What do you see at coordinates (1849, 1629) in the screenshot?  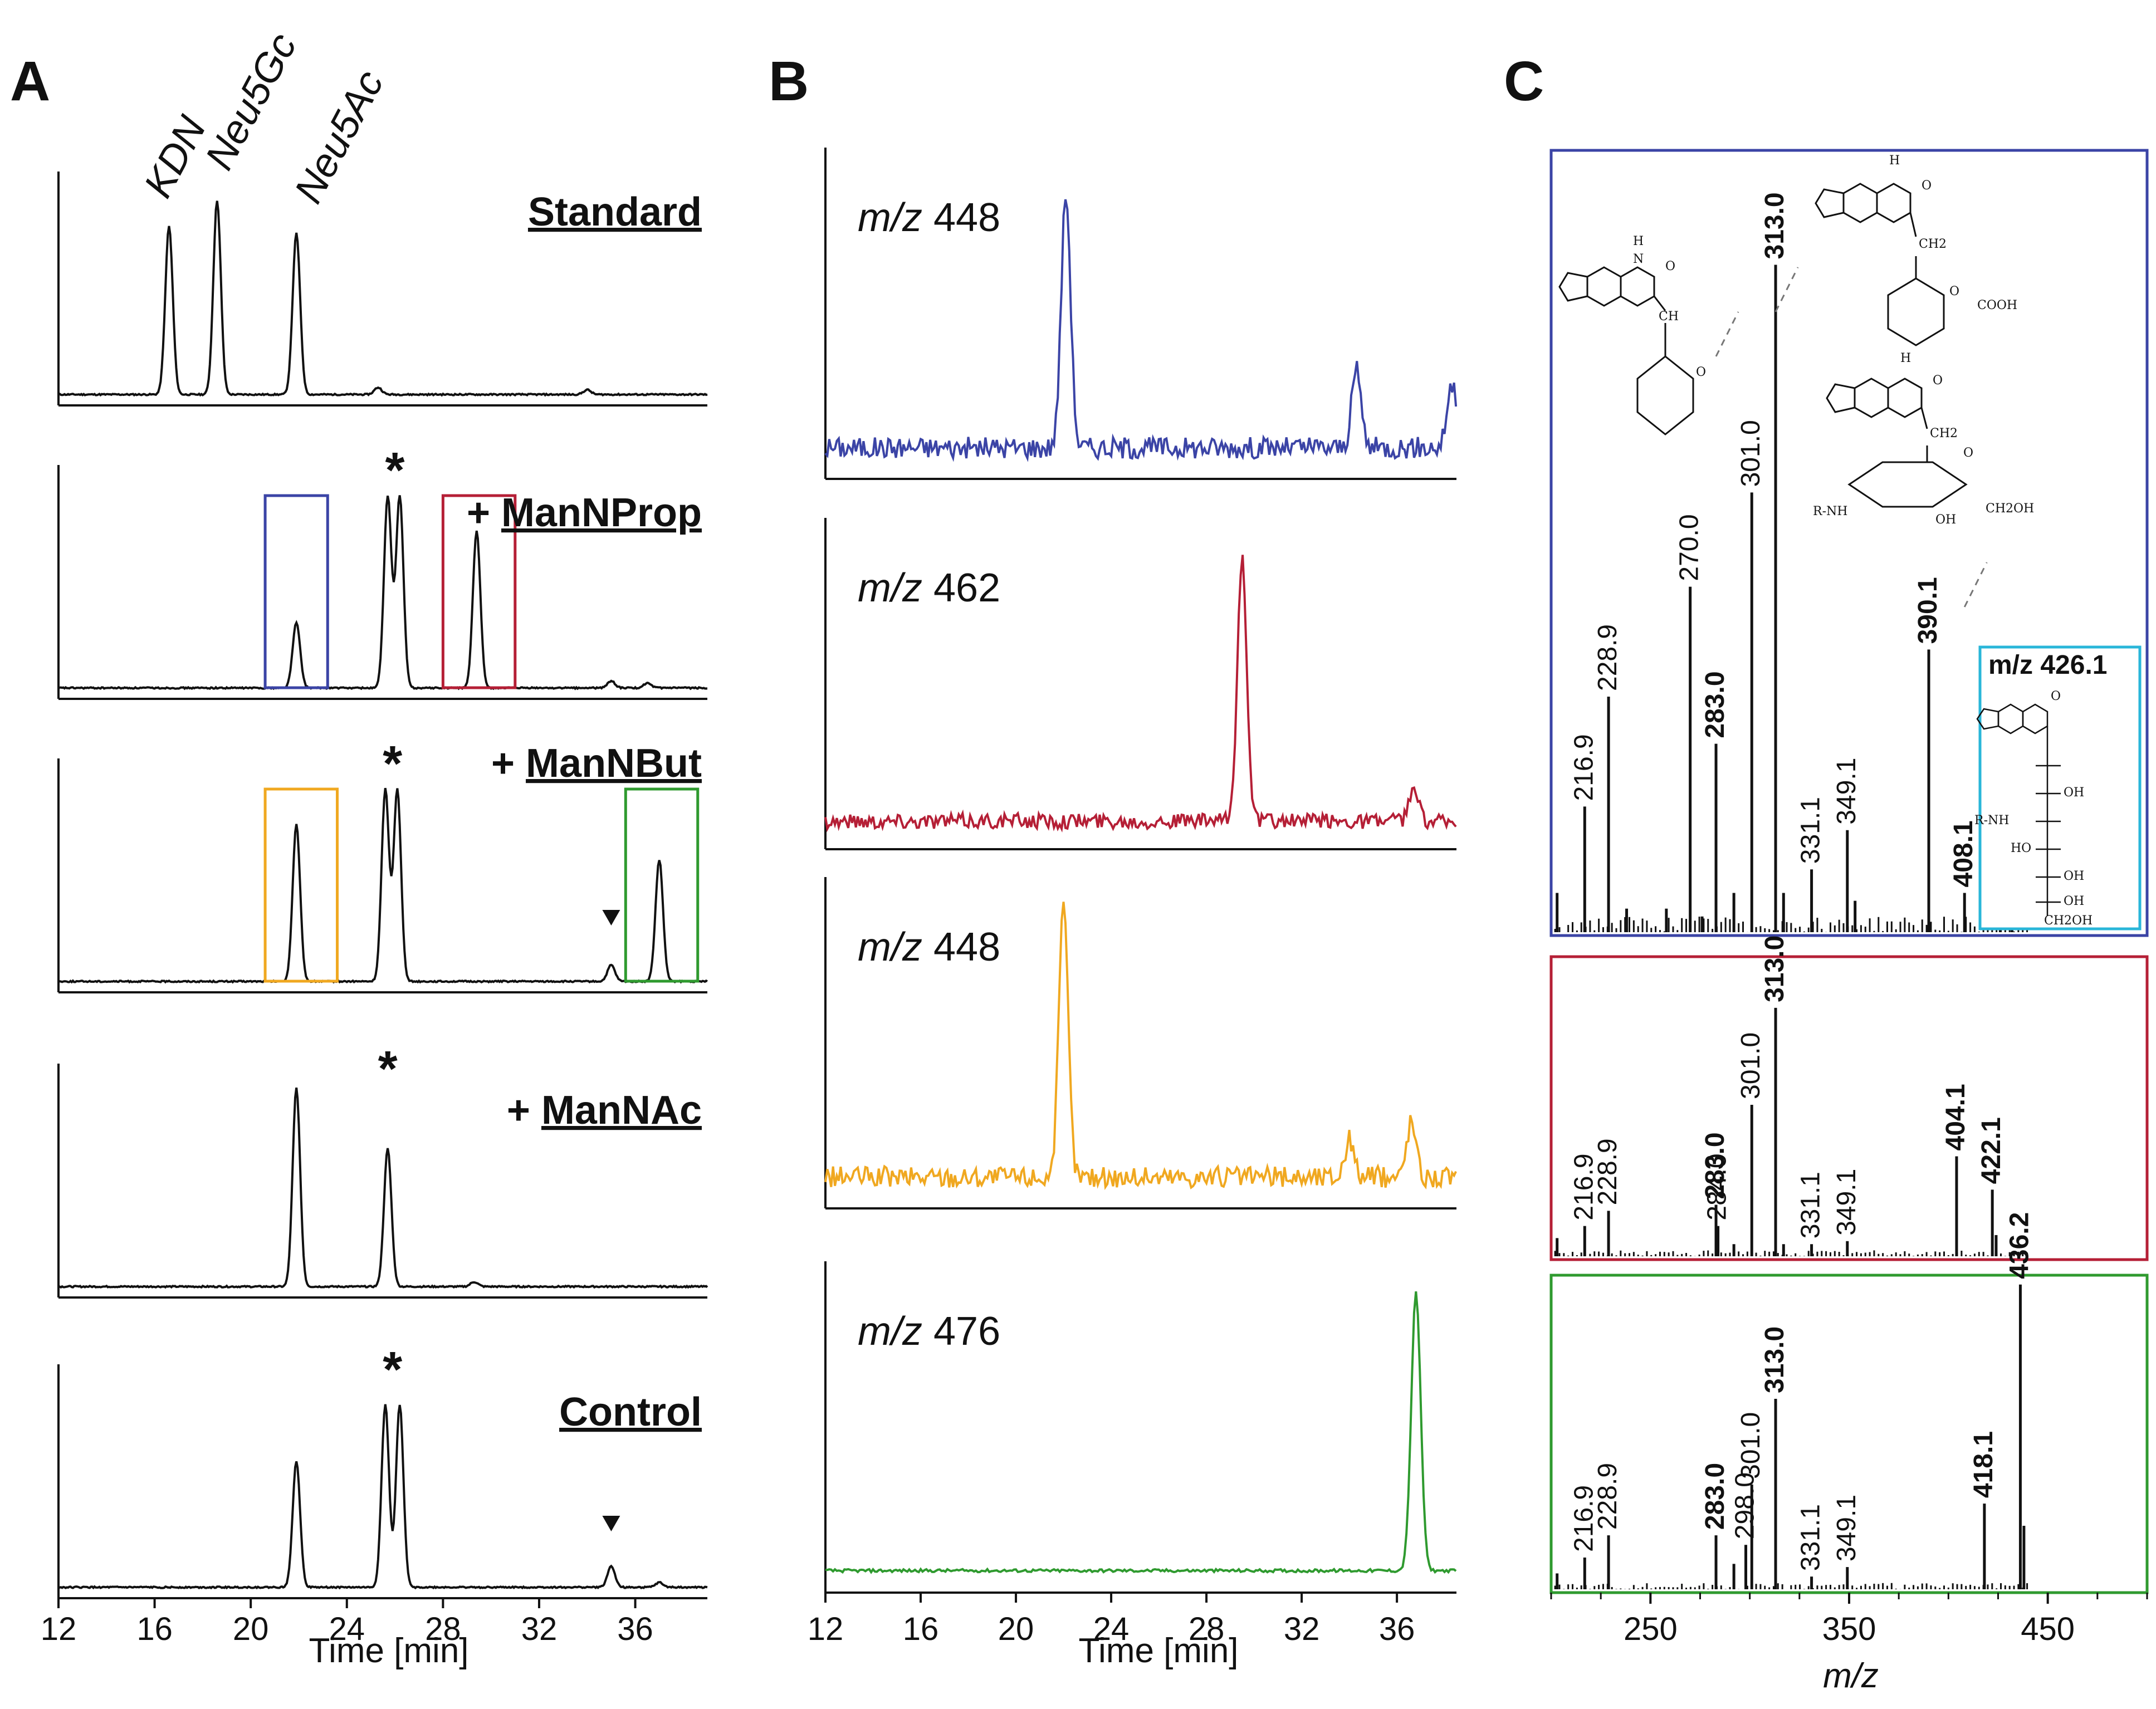 I see `c-xtick-label: 350` at bounding box center [1849, 1629].